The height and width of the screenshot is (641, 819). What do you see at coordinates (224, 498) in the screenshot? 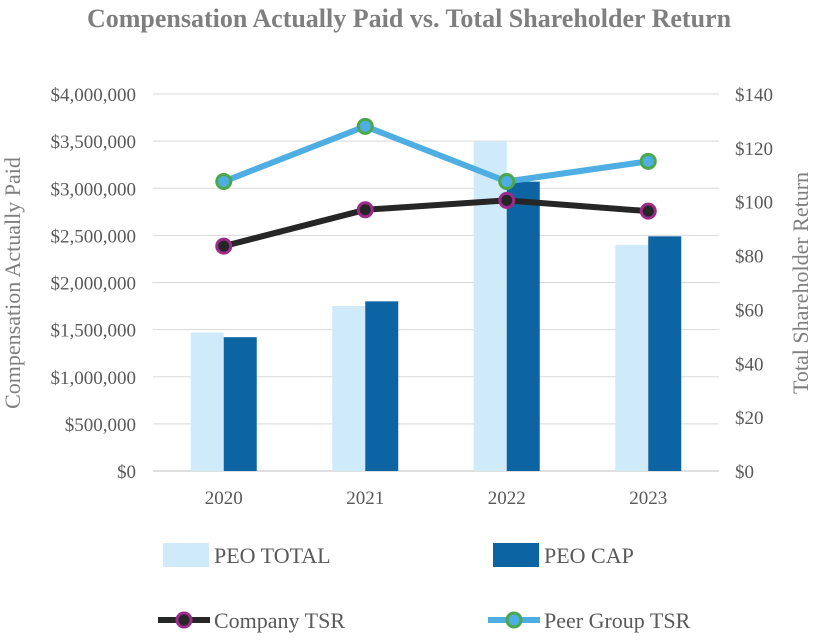
I see `x-tick-label: 2020` at bounding box center [224, 498].